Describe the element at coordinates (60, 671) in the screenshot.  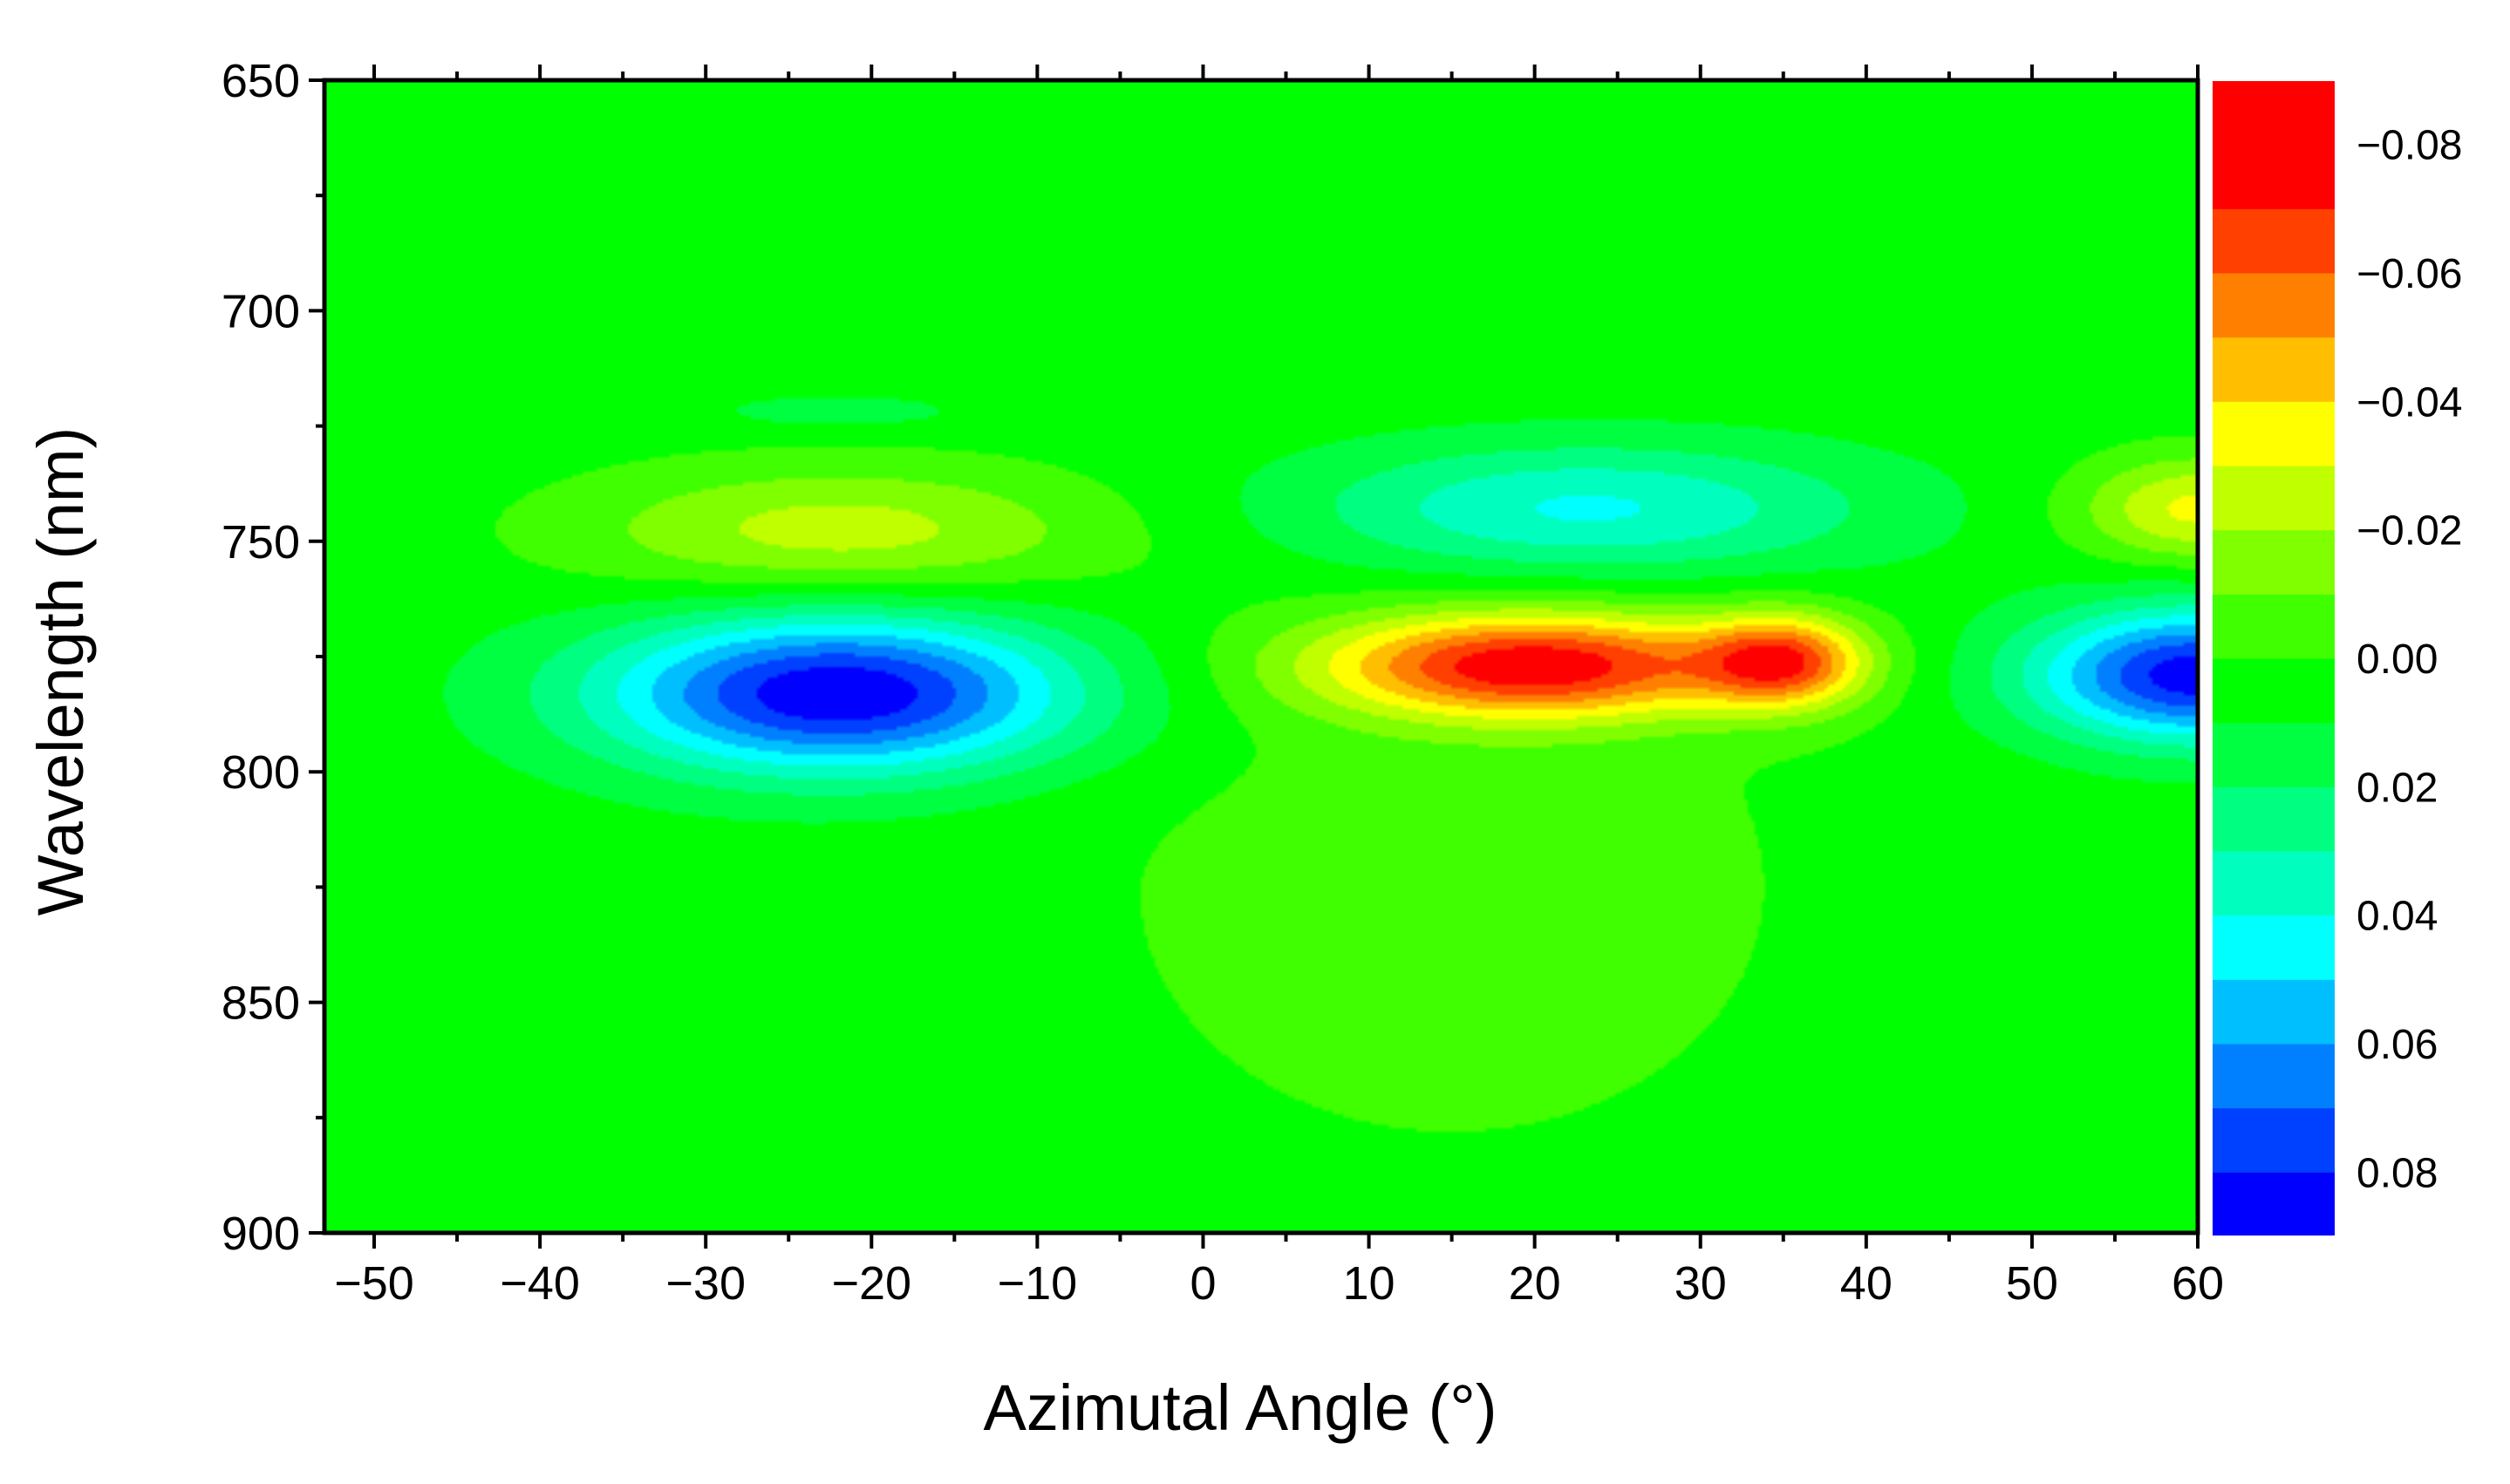
I see `y-axis-title: Wavelength (nm)` at that location.